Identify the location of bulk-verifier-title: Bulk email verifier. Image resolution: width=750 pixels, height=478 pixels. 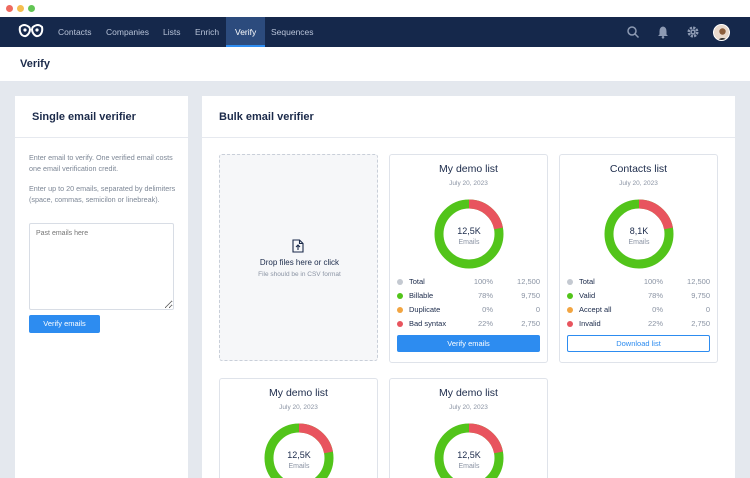
(266, 117).